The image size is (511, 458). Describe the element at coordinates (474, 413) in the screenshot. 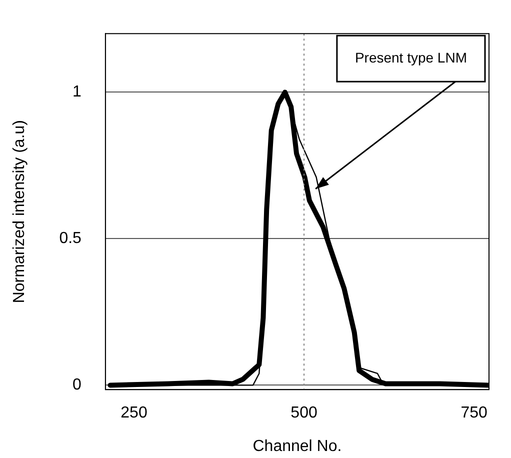

I see `x-tick-label: 750` at that location.